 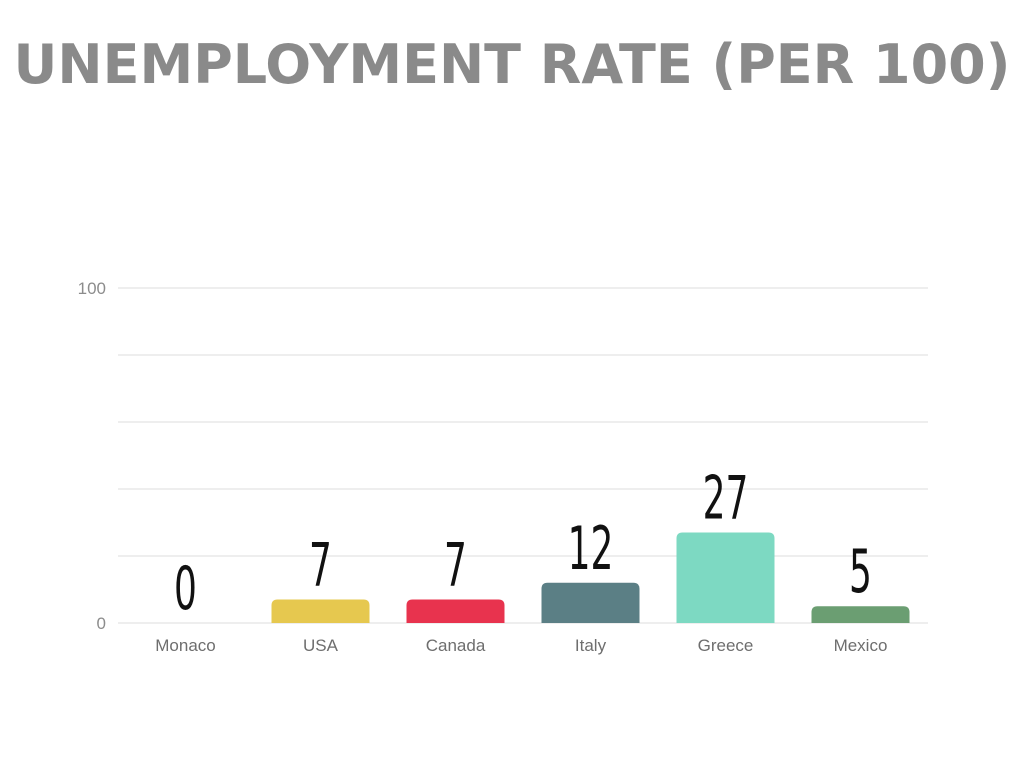 What do you see at coordinates (725, 577) in the screenshot?
I see `bar-greece` at bounding box center [725, 577].